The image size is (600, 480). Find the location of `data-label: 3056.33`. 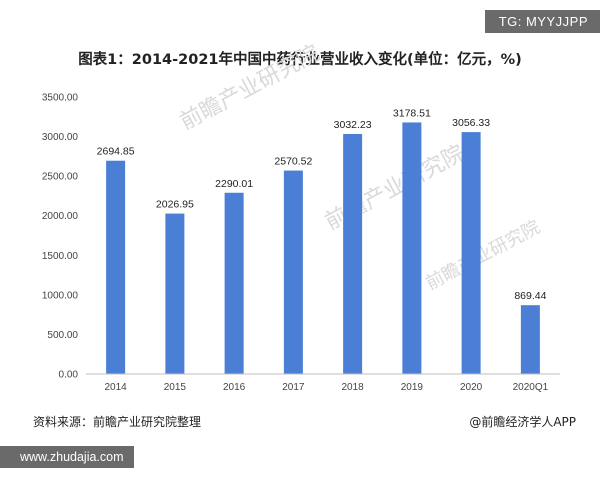

data-label: 3056.33 is located at coordinates (471, 123).